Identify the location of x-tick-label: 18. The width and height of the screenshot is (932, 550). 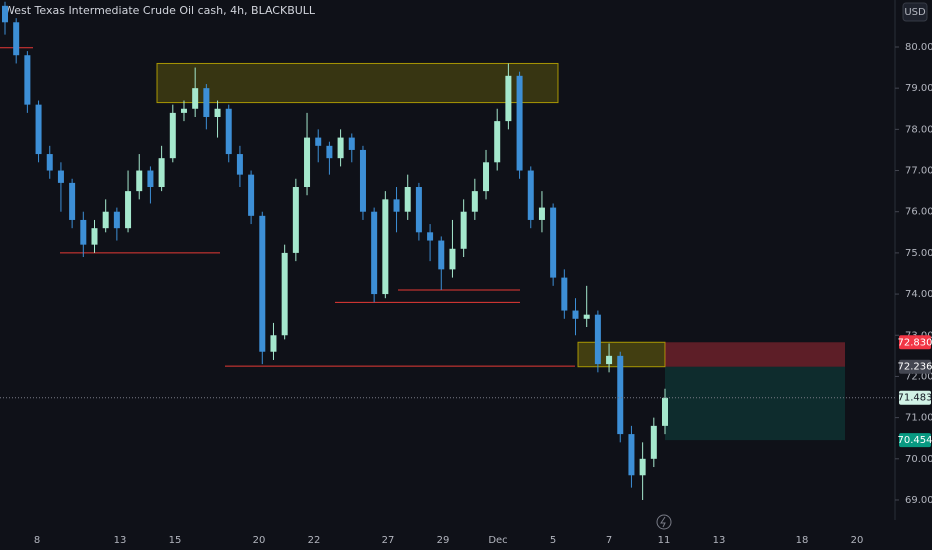
(802, 540).